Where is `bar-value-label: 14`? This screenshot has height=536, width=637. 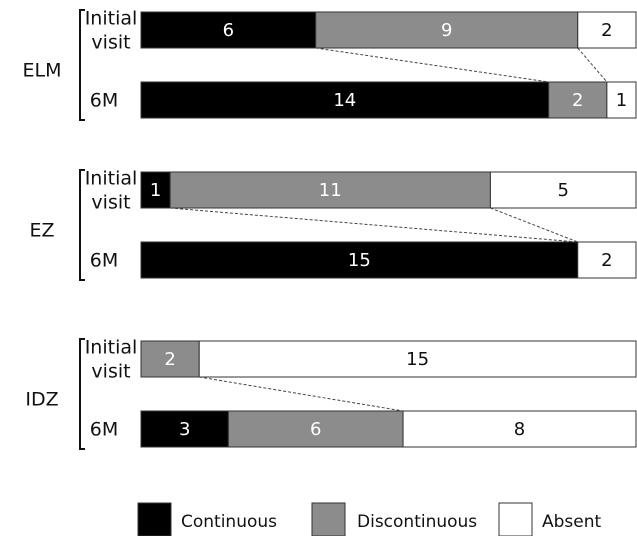 bar-value-label: 14 is located at coordinates (344, 100).